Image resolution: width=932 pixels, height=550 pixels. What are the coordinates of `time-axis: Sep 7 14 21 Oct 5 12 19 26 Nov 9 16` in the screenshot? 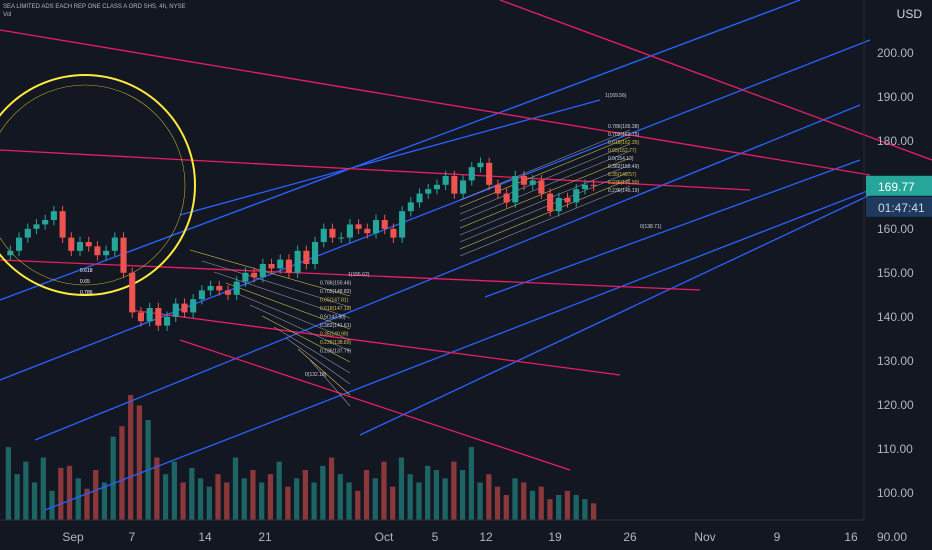 It's located at (432, 534).